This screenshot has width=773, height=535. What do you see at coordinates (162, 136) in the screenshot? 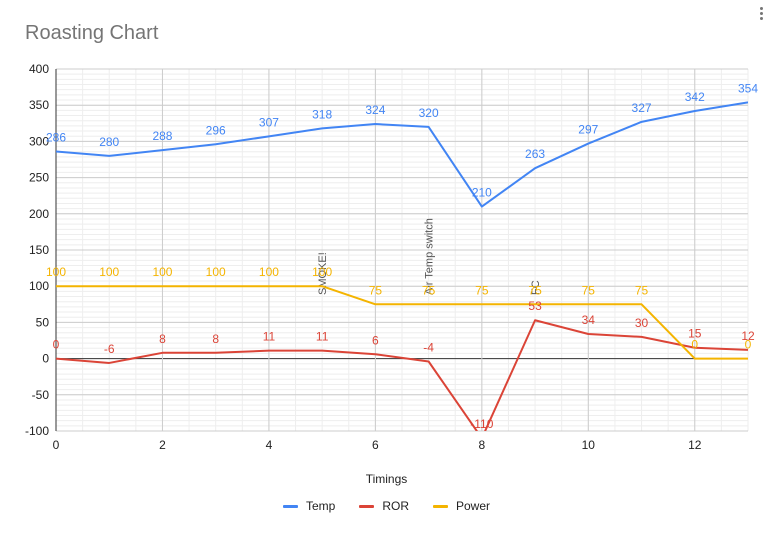
I see `data-label-temp: 288` at bounding box center [162, 136].